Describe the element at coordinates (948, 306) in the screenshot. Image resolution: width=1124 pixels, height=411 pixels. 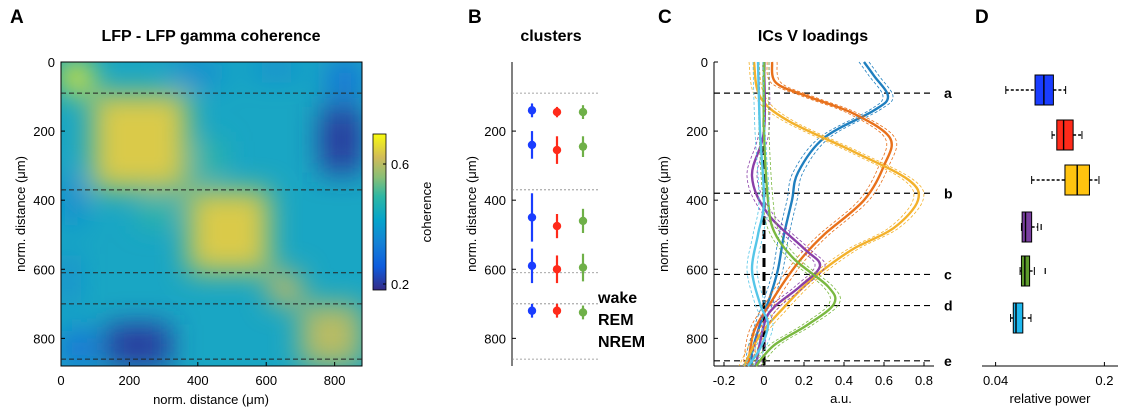
I see `boundary-label: d` at that location.